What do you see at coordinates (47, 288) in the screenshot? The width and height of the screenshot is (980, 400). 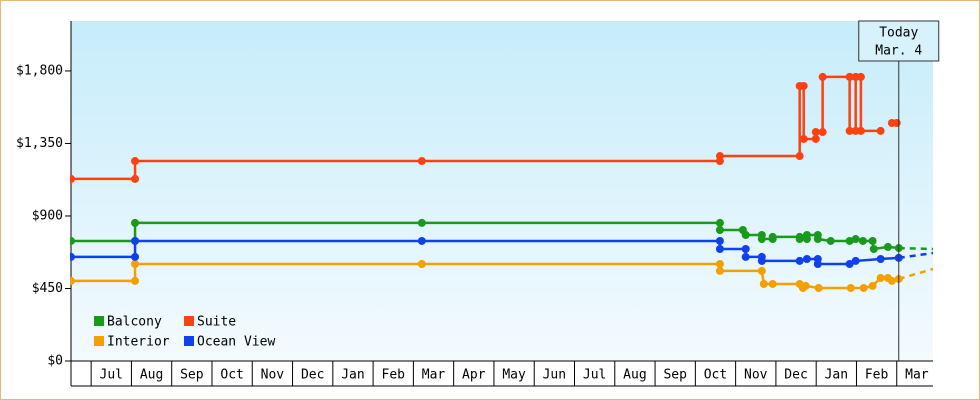 I see `y-tick-label: $450` at bounding box center [47, 288].